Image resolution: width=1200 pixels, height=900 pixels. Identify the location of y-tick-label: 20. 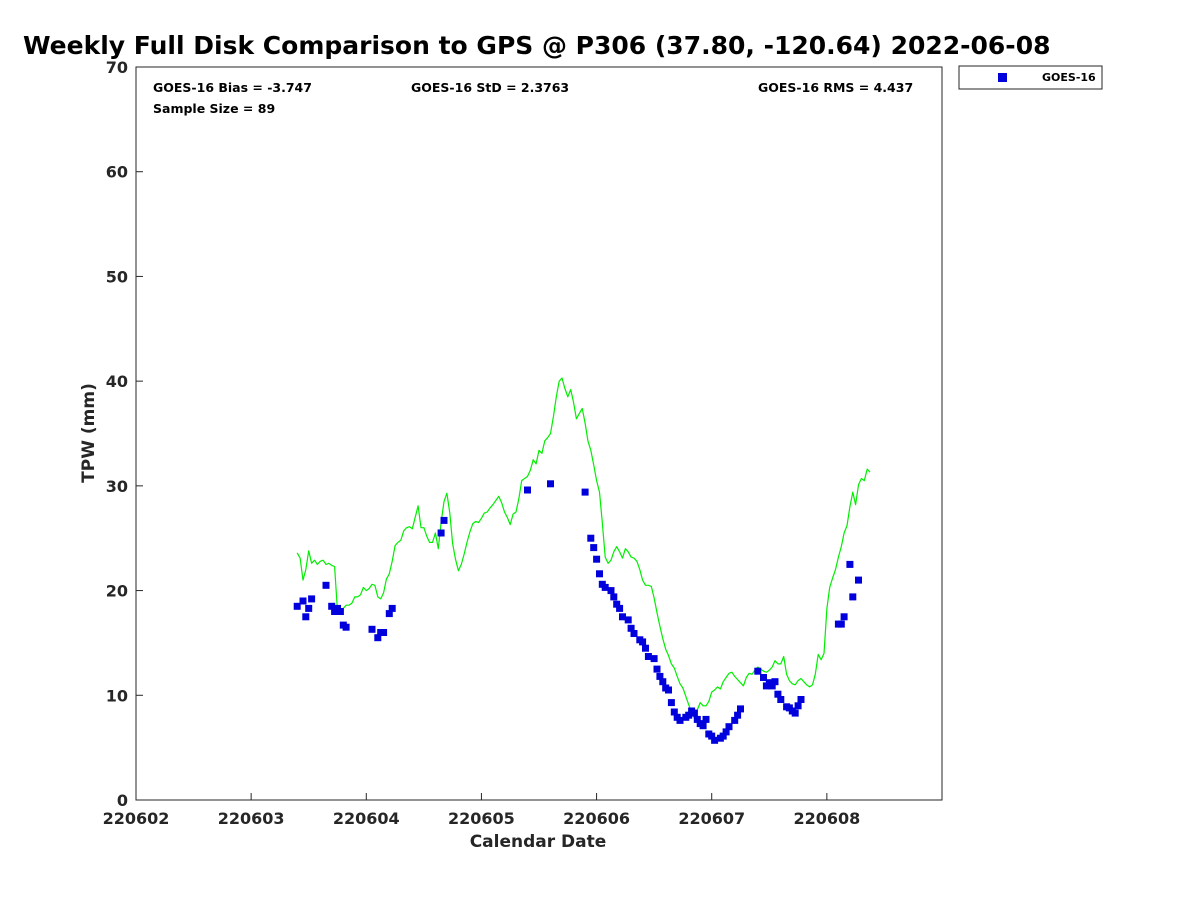
(117, 591).